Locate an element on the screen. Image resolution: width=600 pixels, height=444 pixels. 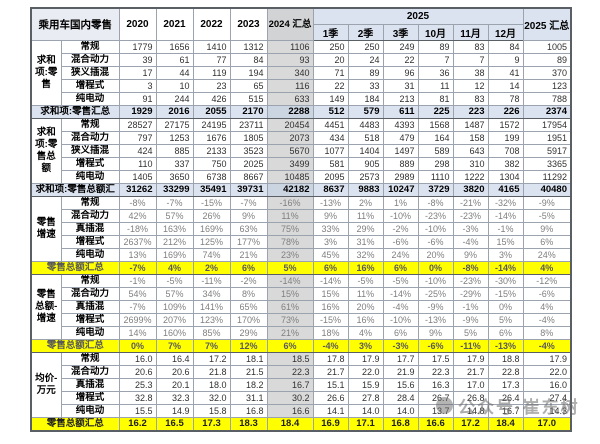
data-cell: 1405 is located at coordinates (137, 177).